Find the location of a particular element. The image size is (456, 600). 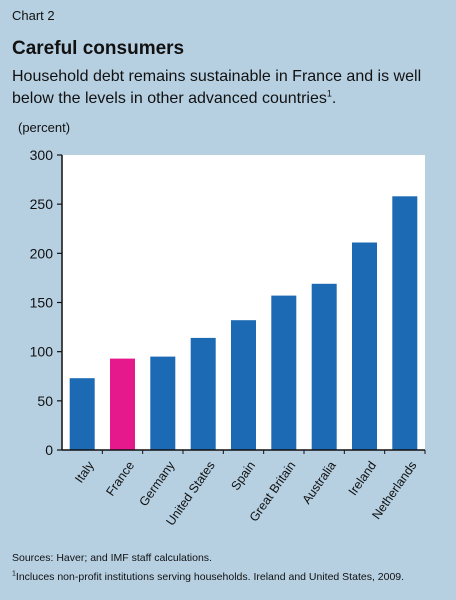

x-tick-label: Australia is located at coordinates (318, 483).